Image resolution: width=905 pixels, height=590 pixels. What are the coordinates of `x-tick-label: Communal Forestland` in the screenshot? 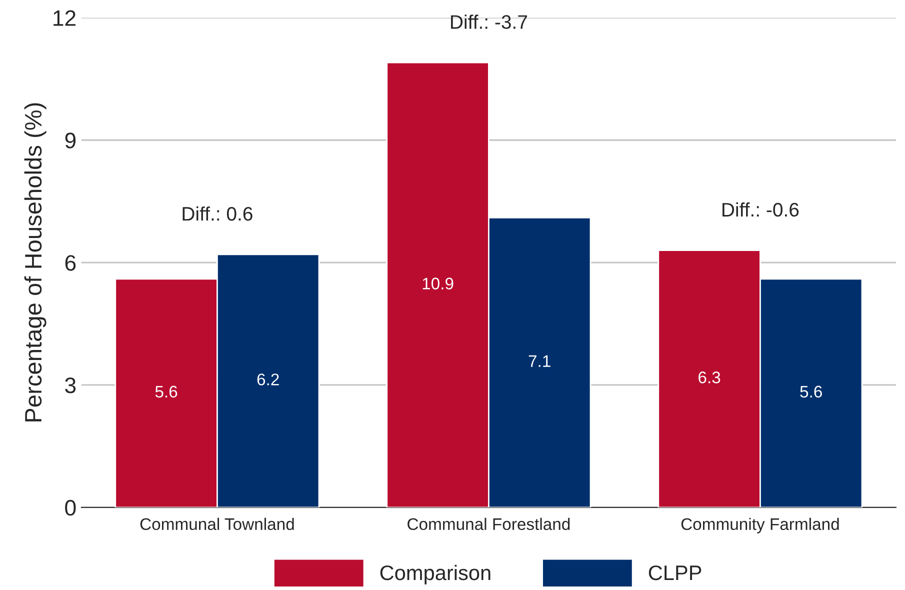 It's located at (489, 524).